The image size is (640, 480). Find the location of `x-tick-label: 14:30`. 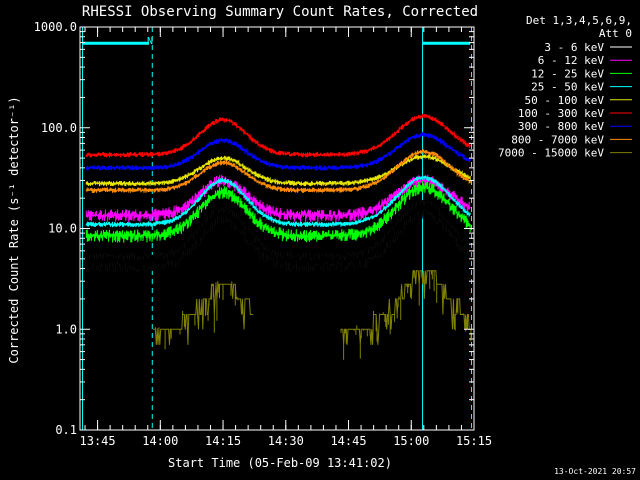

x-tick-label: 14:30 is located at coordinates (286, 441).